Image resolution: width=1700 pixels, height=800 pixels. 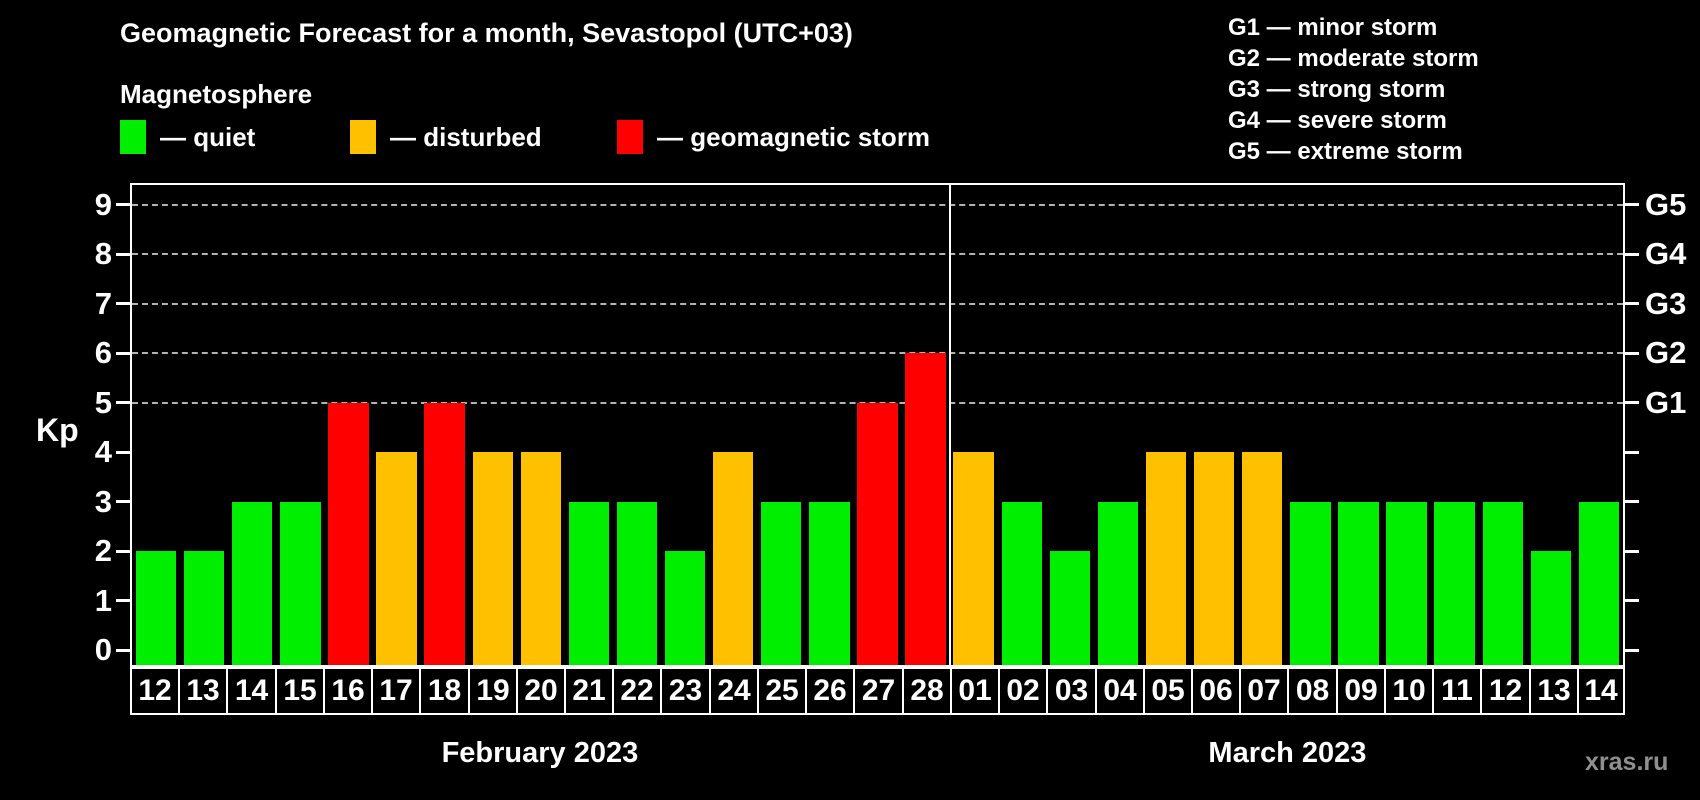 I want to click on day-cell-mar-09: 09, so click(x=1361, y=691).